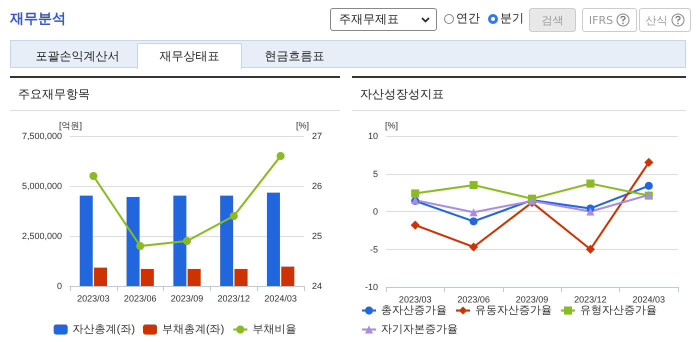 This screenshot has width=697, height=342. I want to click on dropdown-field: 주재무제표, so click(383, 19).